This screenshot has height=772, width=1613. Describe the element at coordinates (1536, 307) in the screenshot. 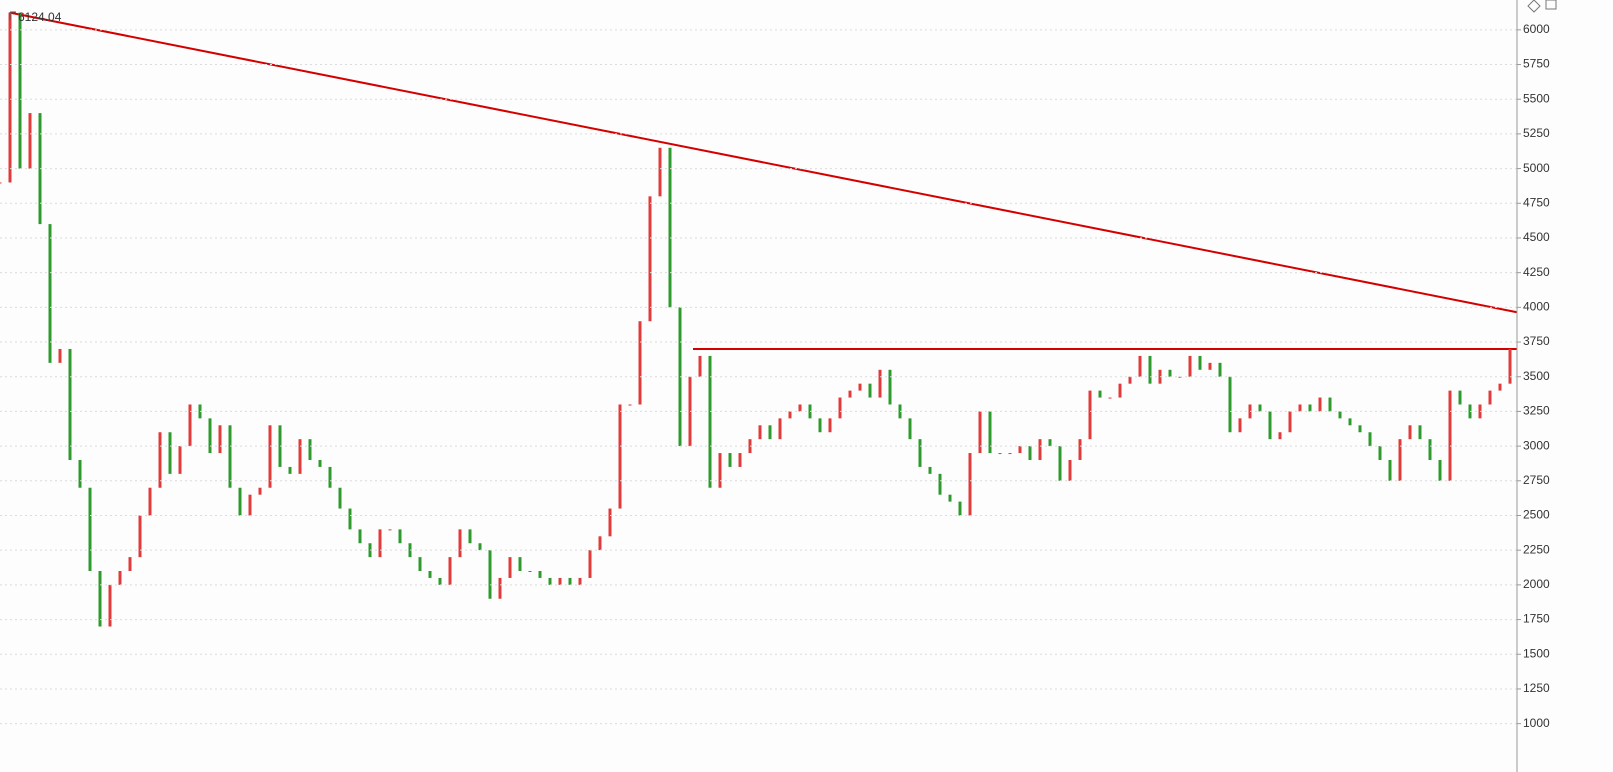

I see `y-tick-label: 4000` at that location.